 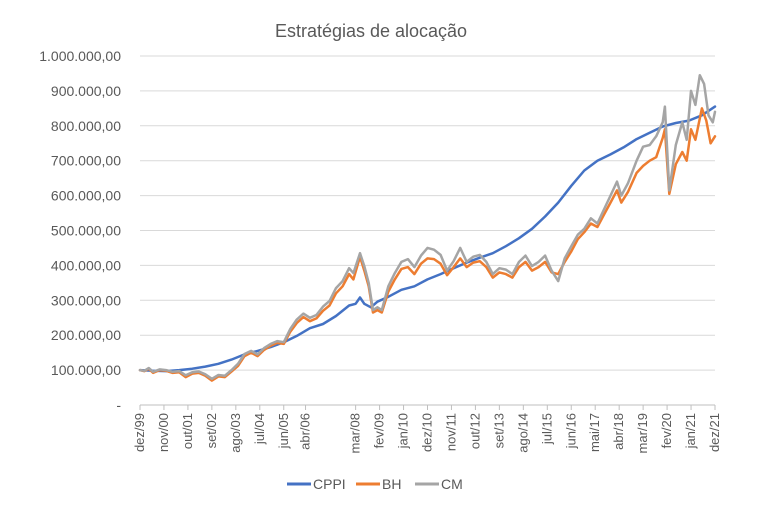 I want to click on y-tick-label: 300.000,00, so click(x=86, y=300).